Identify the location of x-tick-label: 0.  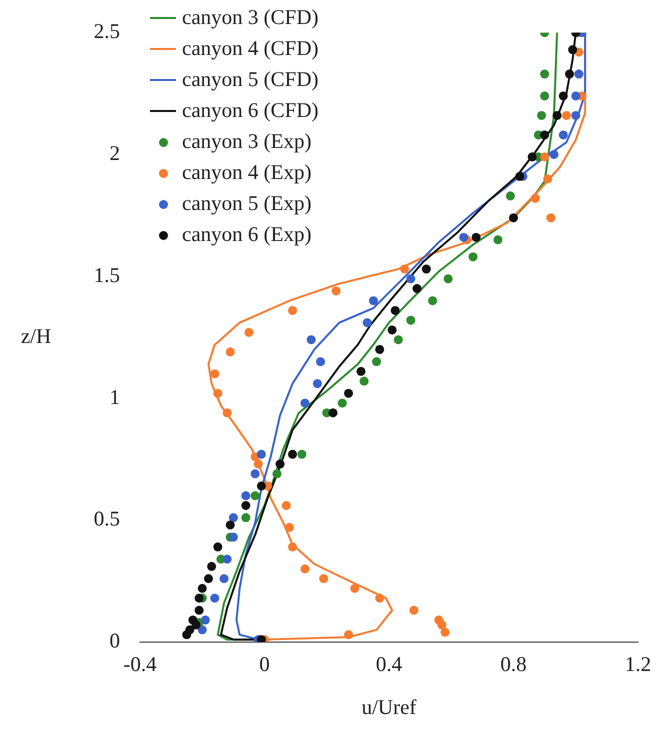
(264, 664).